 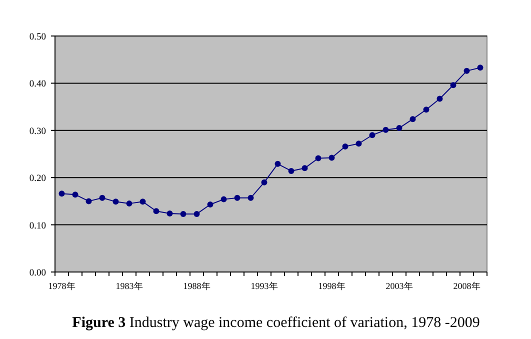 I want to click on y-tick-label: 0.30, so click(x=37, y=131).